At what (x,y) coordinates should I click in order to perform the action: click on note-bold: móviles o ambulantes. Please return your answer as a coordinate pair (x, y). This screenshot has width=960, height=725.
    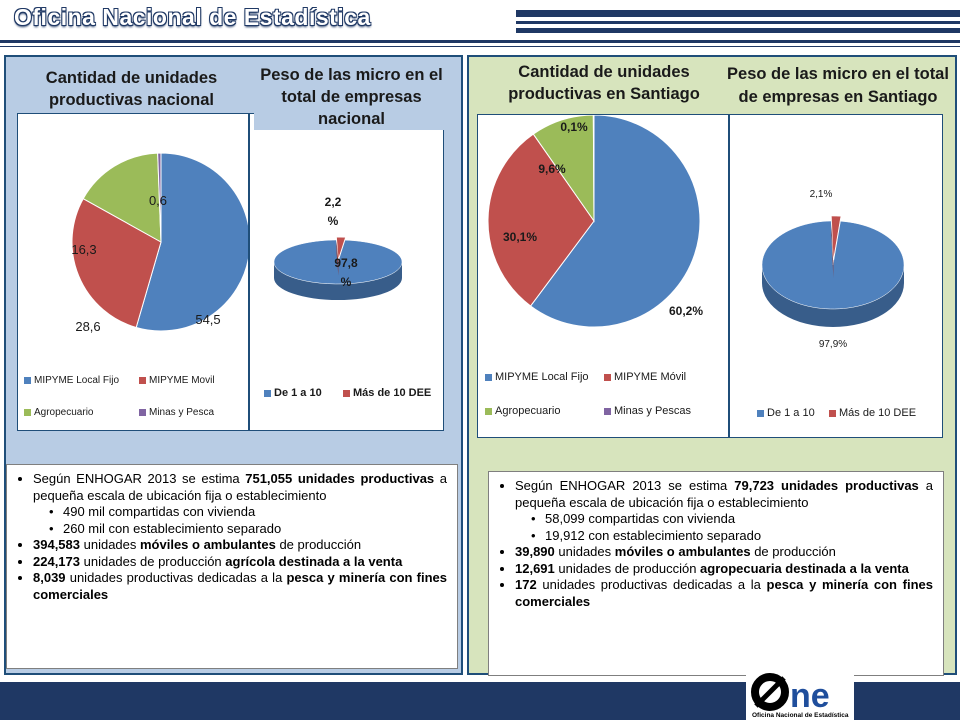
    Looking at the image, I should click on (682, 551).